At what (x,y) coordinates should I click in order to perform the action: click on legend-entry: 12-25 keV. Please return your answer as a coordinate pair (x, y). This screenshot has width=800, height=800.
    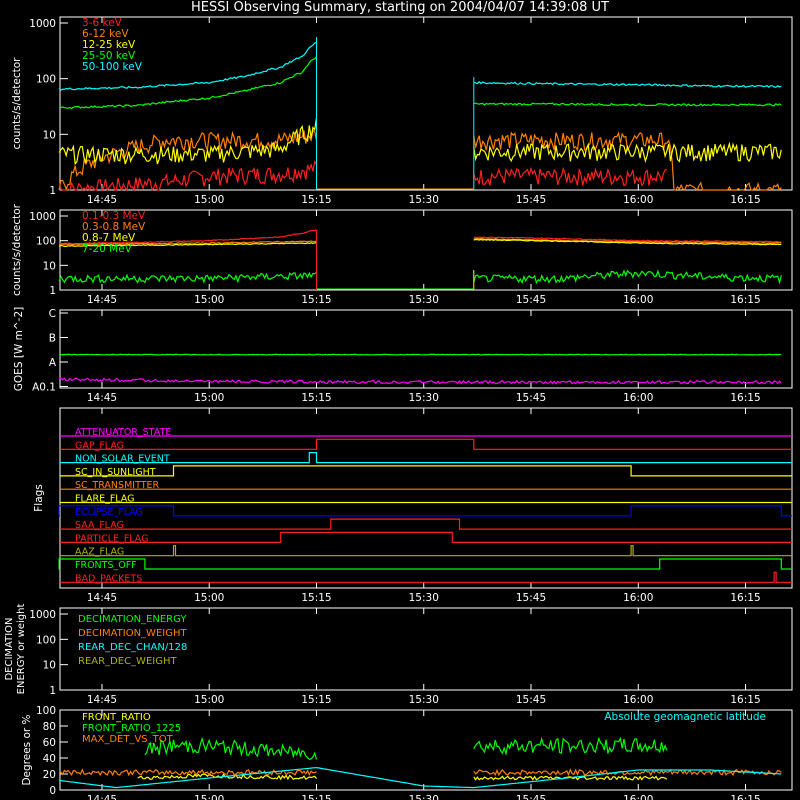
    Looking at the image, I should click on (109, 45).